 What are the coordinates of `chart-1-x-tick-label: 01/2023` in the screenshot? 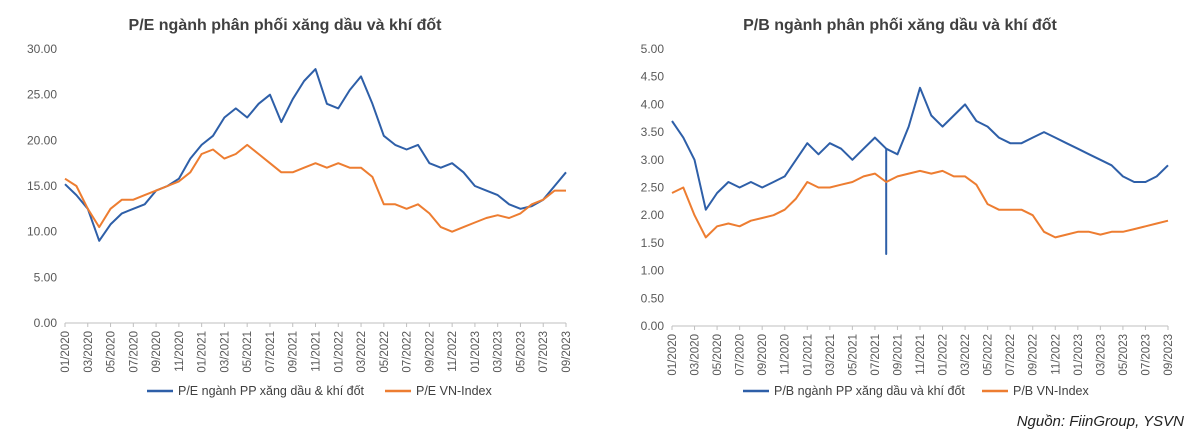 It's located at (1079, 355).